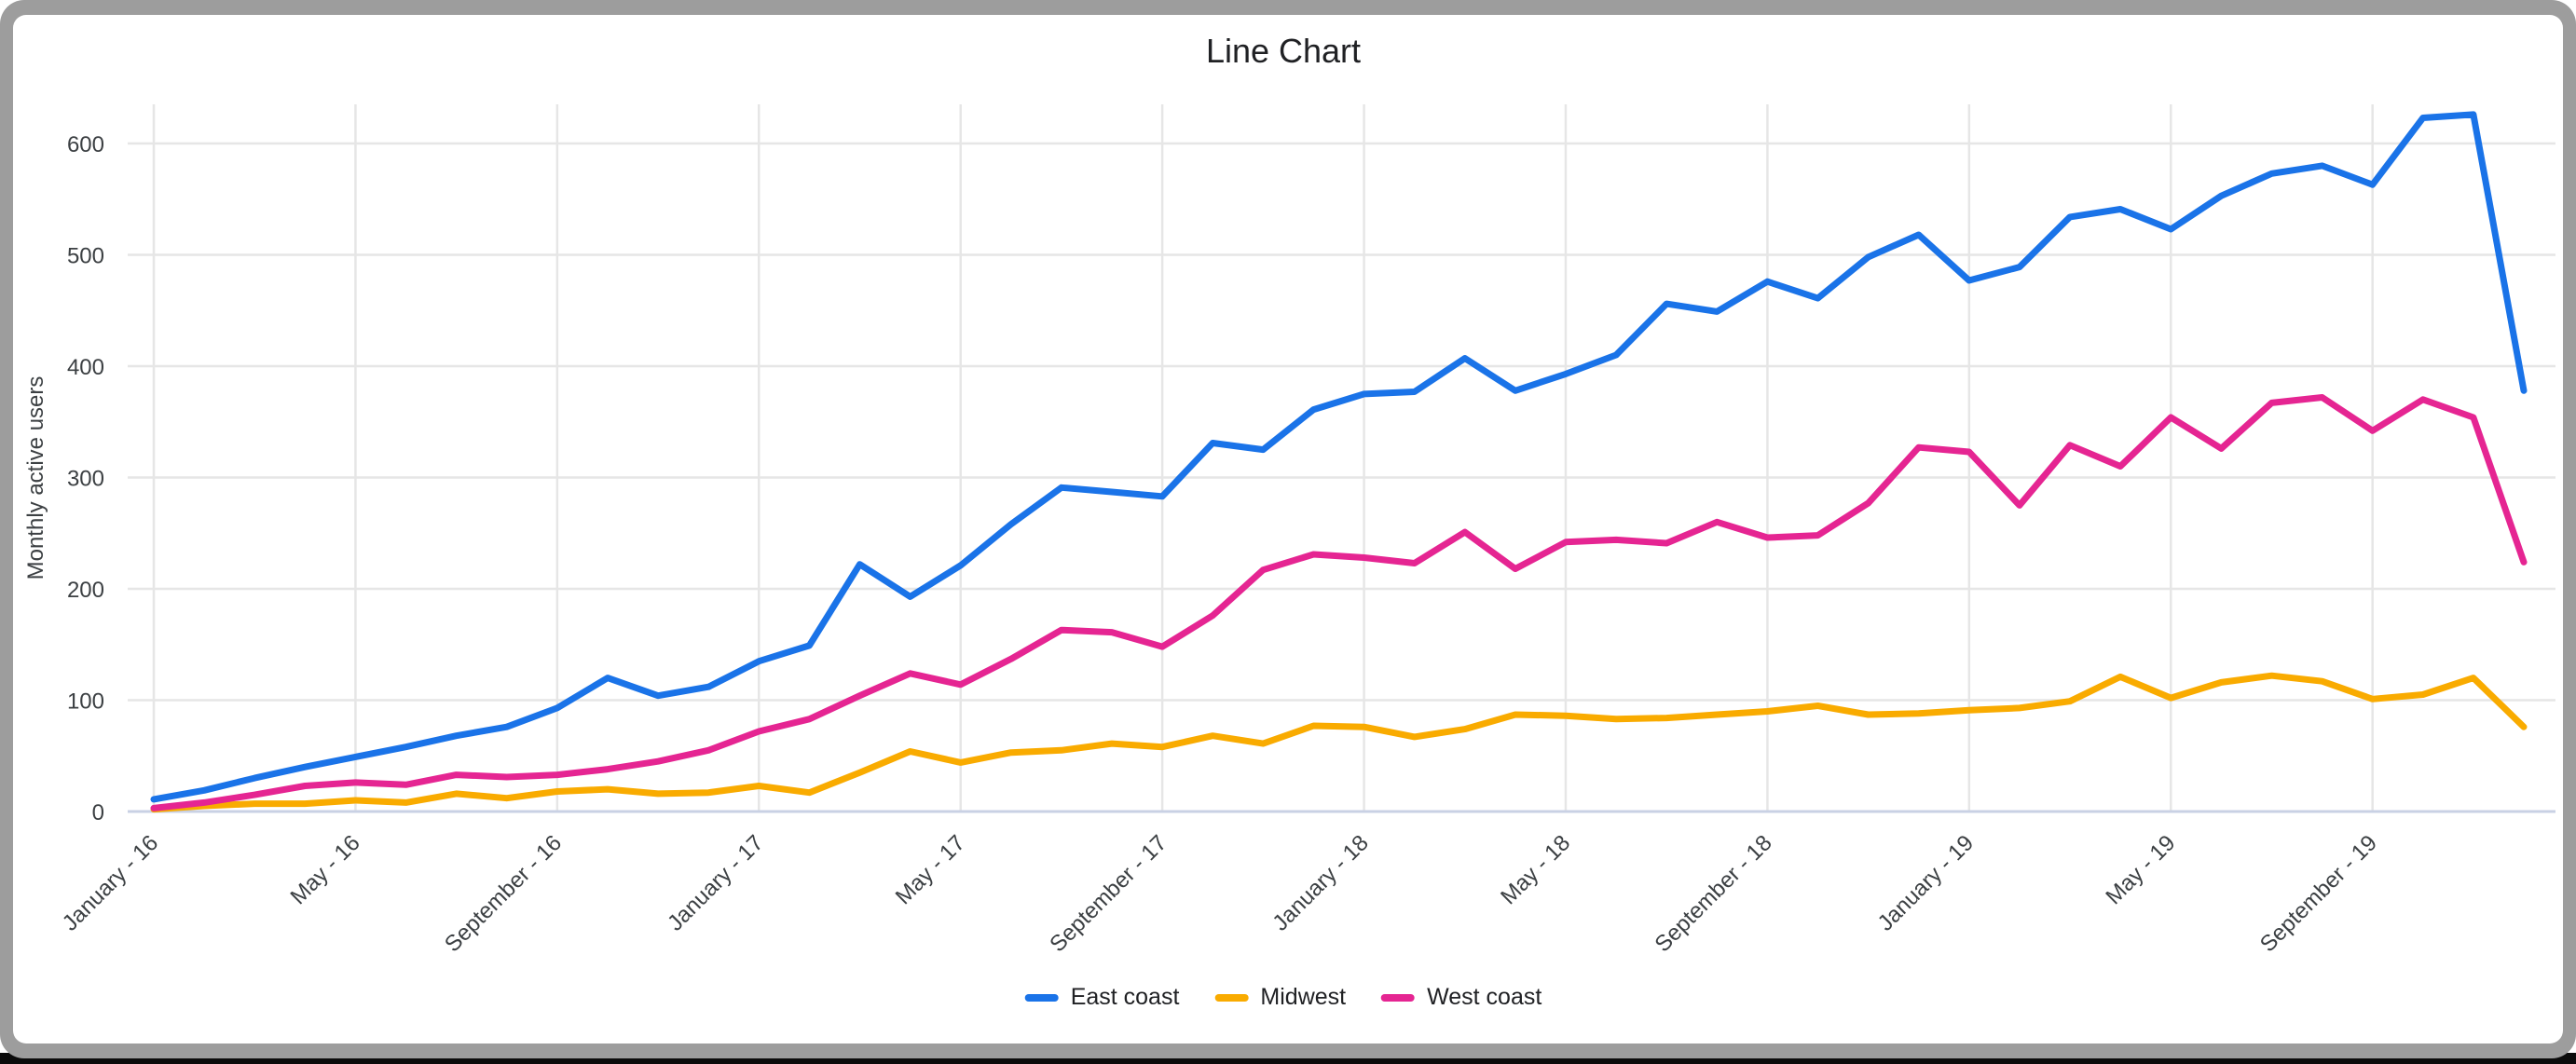 This screenshot has width=2576, height=1064. Describe the element at coordinates (85, 479) in the screenshot. I see `y-tick-label: 300` at that location.